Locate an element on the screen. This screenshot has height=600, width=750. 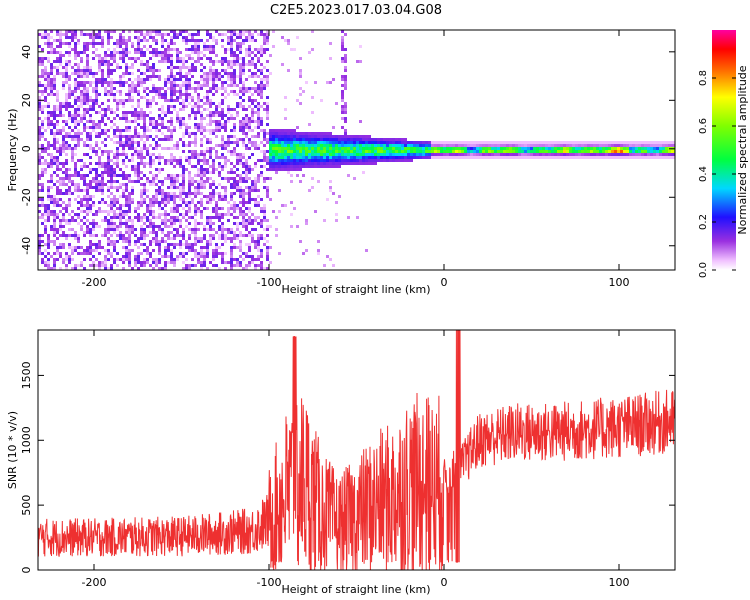
snr-x-tick-label: 0 is located at coordinates (444, 582).